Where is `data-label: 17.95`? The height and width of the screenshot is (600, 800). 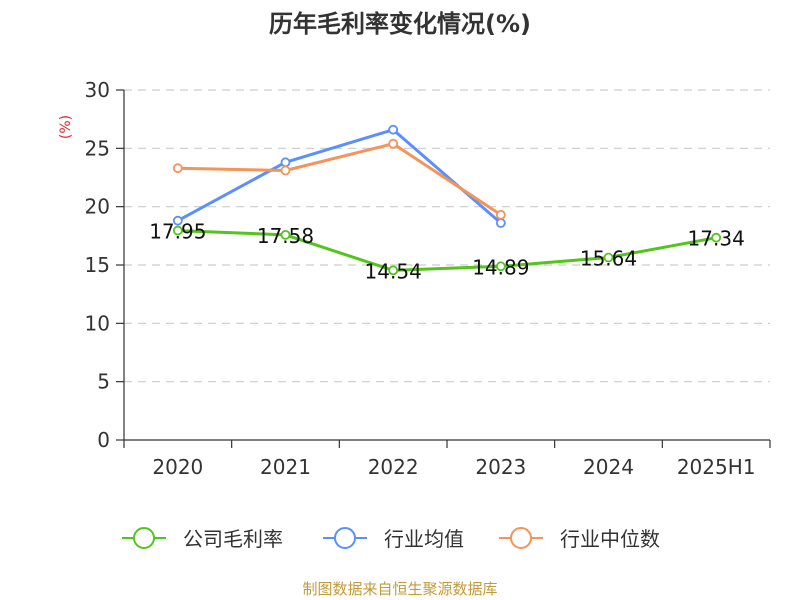 data-label: 17.95 is located at coordinates (177, 232).